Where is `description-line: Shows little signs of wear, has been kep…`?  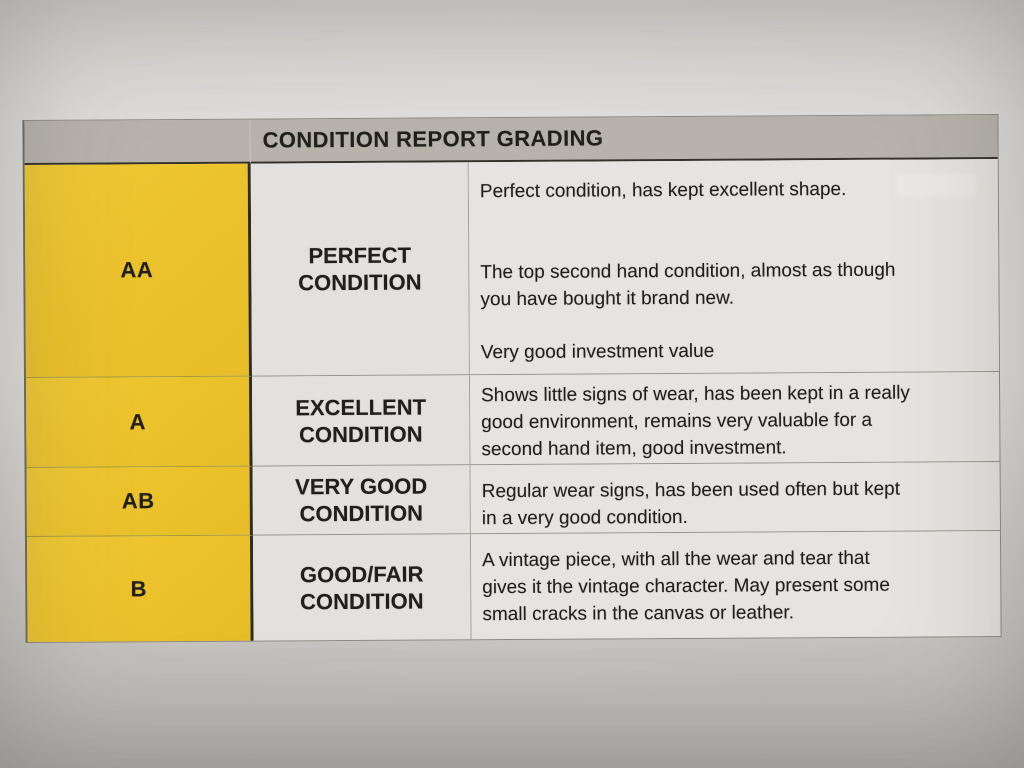
description-line: Shows little signs of wear, has been kep… is located at coordinates (695, 394).